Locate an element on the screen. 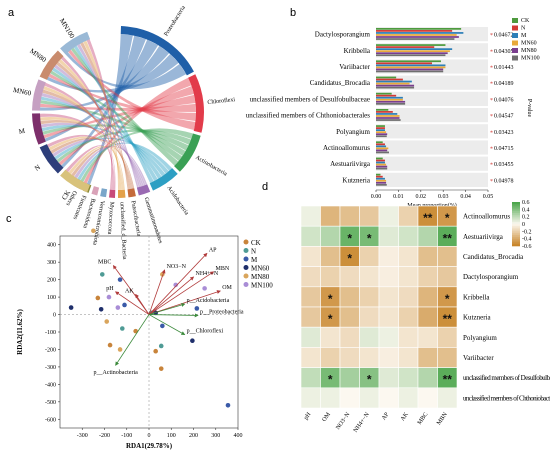 This screenshot has width=550, height=454. chord-label-actinobacteria: Actinobacteria is located at coordinates (211, 166).